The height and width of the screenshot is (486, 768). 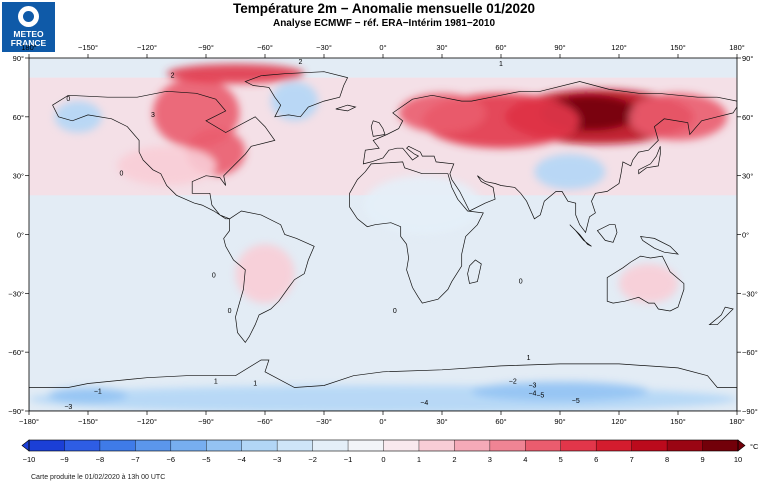 I want to click on lon-label-bottom: 30°, so click(x=441, y=421).